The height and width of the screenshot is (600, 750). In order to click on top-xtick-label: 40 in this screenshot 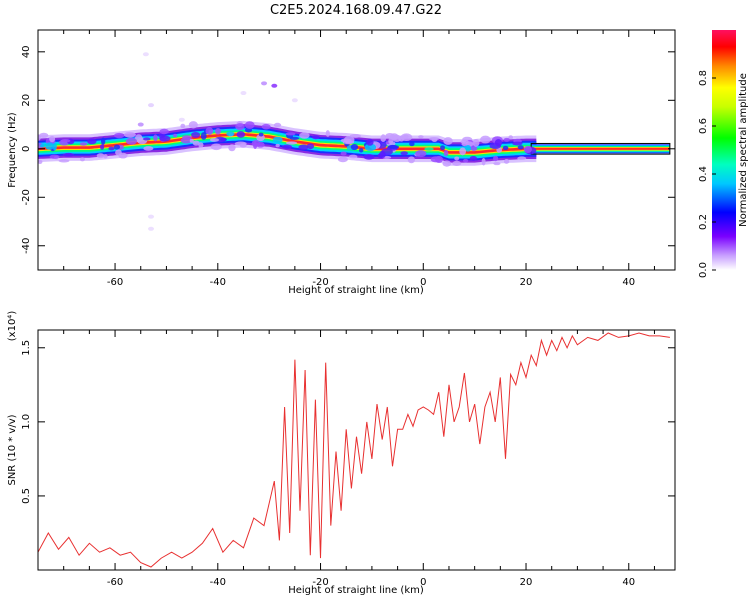, I will do `click(628, 282)`.